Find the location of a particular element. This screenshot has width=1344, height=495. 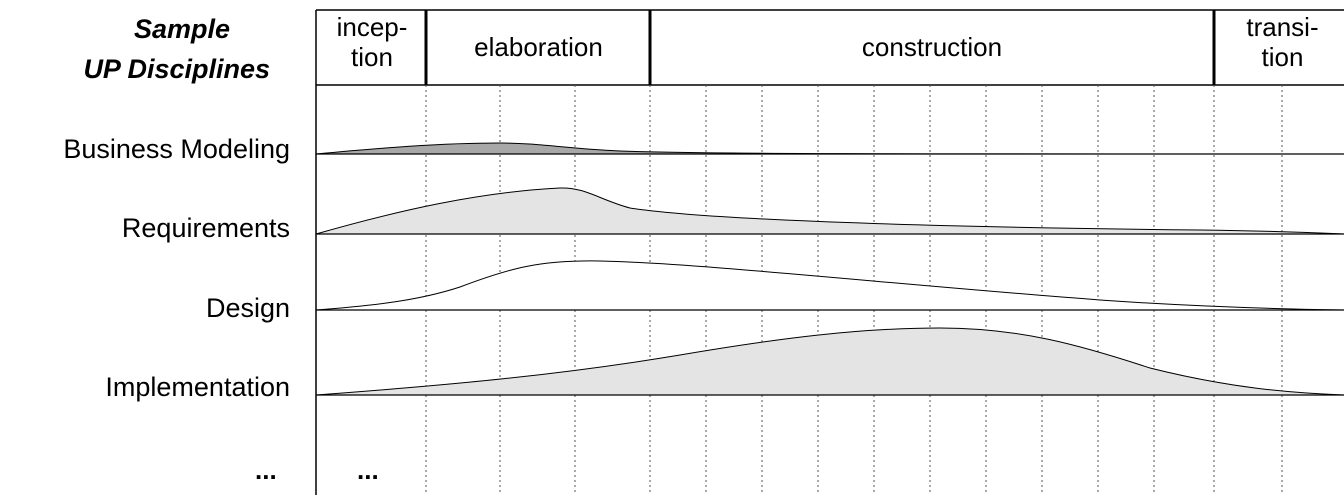

phase-elaboration-line1: elaboration is located at coordinates (538, 47).